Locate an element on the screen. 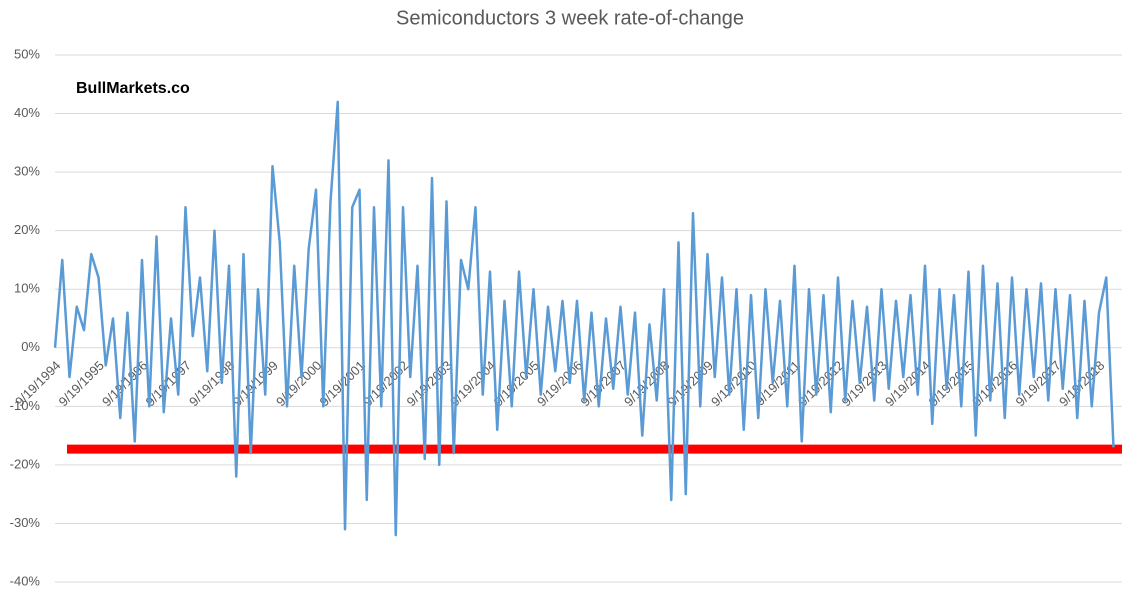  y-tick-label: 40% is located at coordinates (27, 112).